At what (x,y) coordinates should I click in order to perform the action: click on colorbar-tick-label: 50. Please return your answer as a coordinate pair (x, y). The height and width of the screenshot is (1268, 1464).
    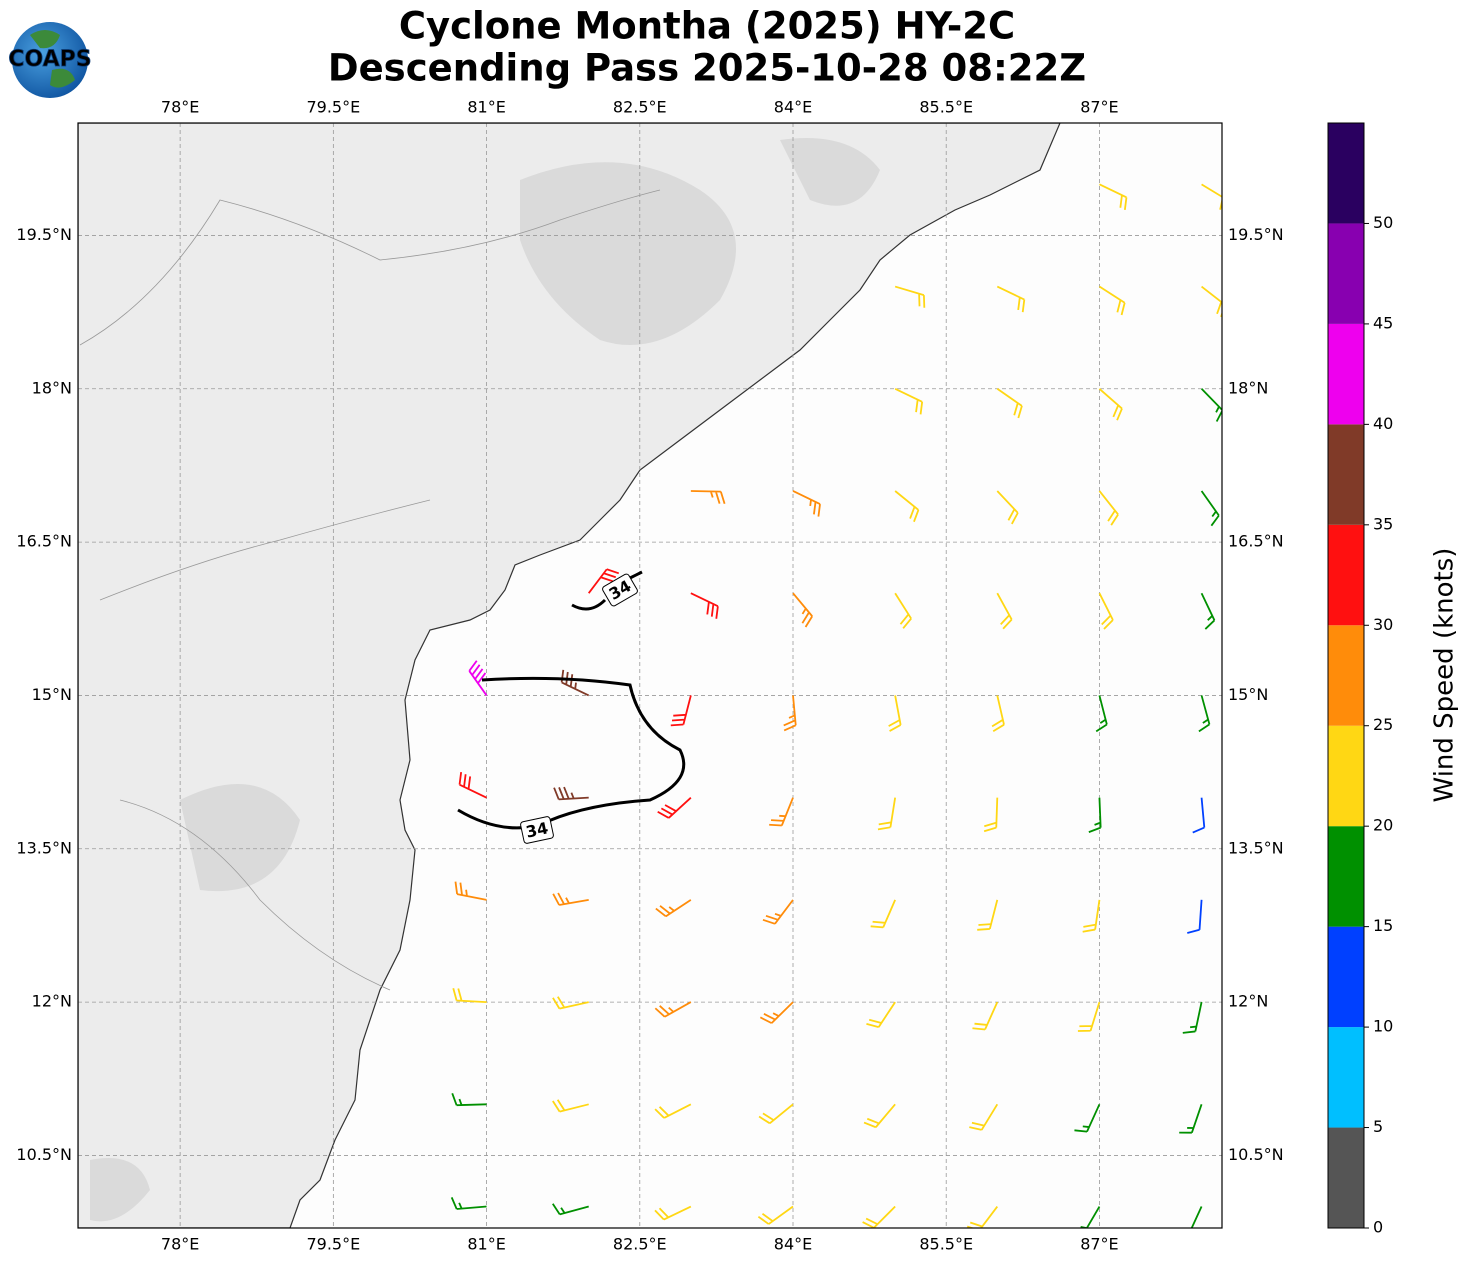
    Looking at the image, I should click on (1383, 222).